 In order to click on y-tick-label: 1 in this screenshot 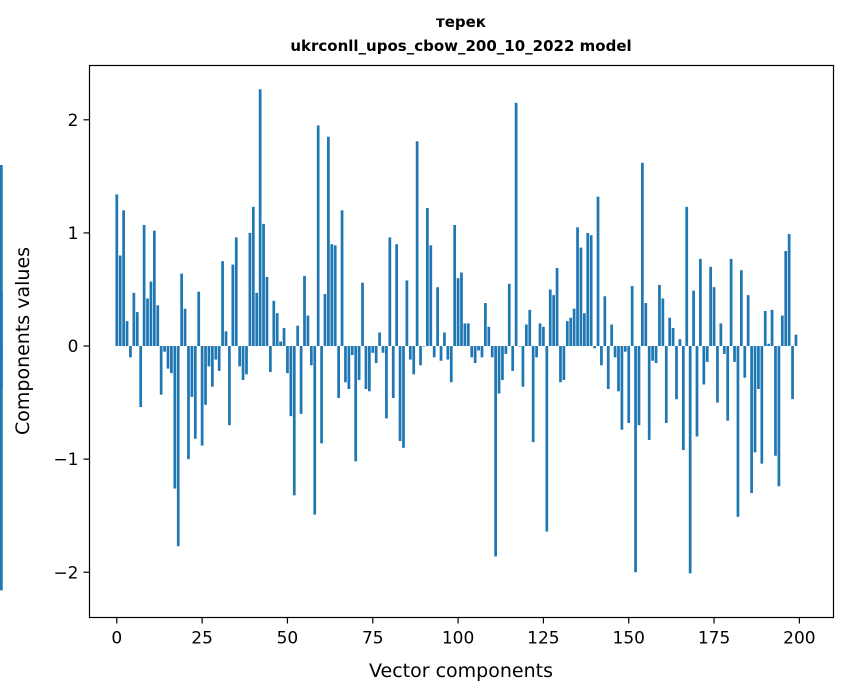, I will do `click(73, 234)`.